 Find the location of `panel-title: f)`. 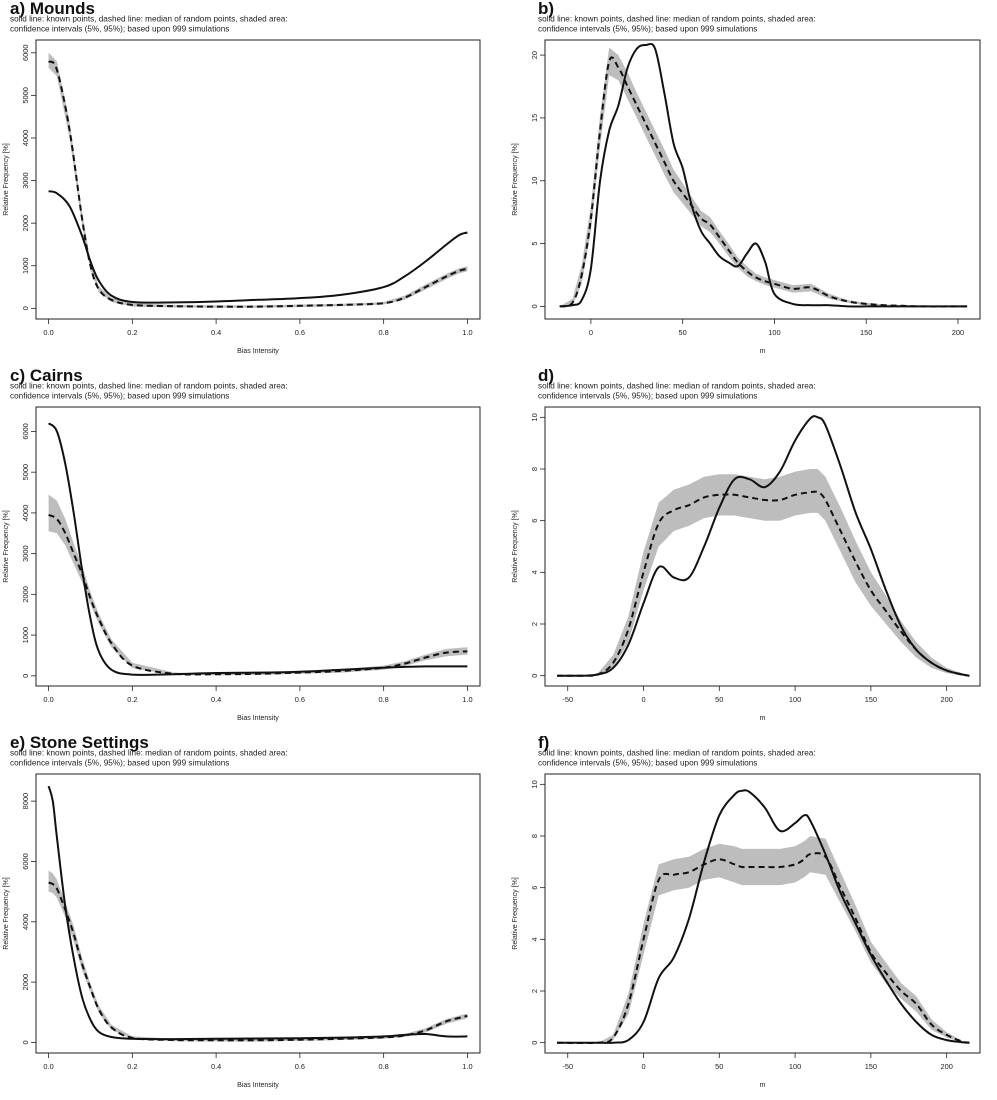

panel-title: f) is located at coordinates (543, 742).